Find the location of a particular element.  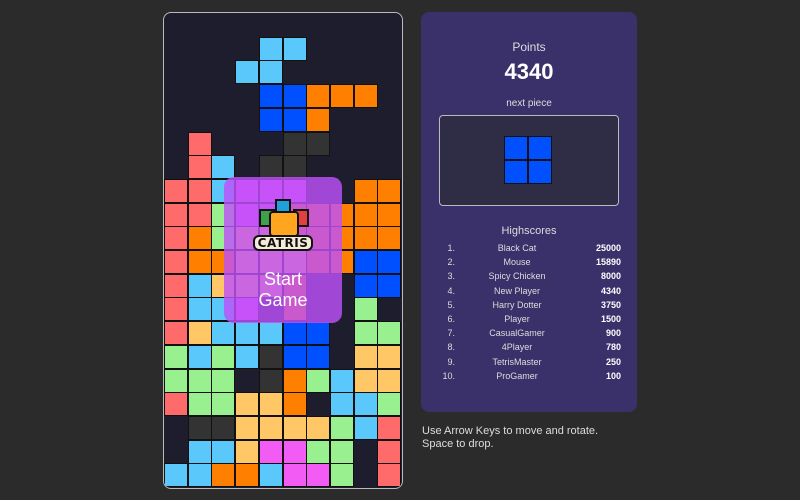

highscore-rank: 6. is located at coordinates (451, 319).